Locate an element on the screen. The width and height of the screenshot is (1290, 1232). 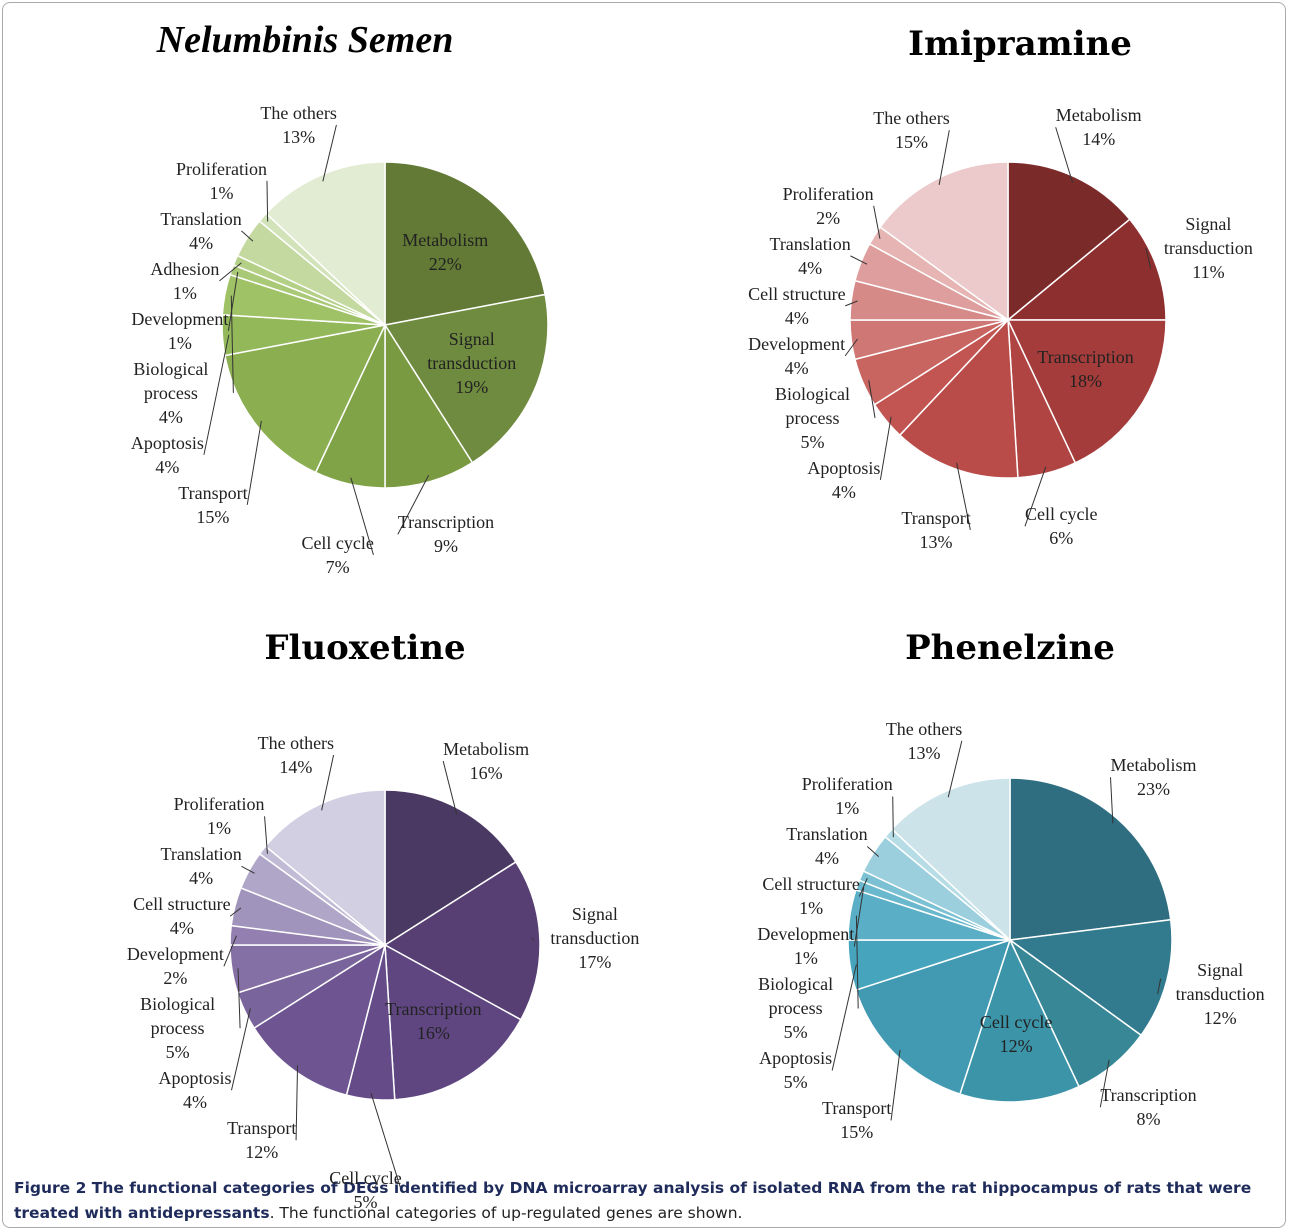
slice-label: Cell cycle 12% is located at coordinates (1016, 1034).